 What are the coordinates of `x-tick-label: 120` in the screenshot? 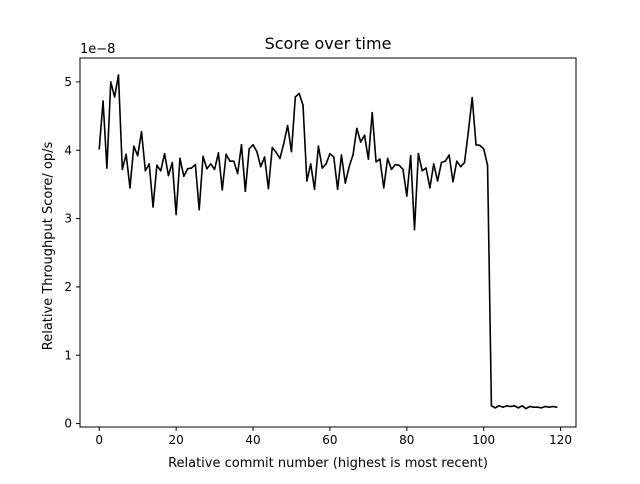 It's located at (560, 440).